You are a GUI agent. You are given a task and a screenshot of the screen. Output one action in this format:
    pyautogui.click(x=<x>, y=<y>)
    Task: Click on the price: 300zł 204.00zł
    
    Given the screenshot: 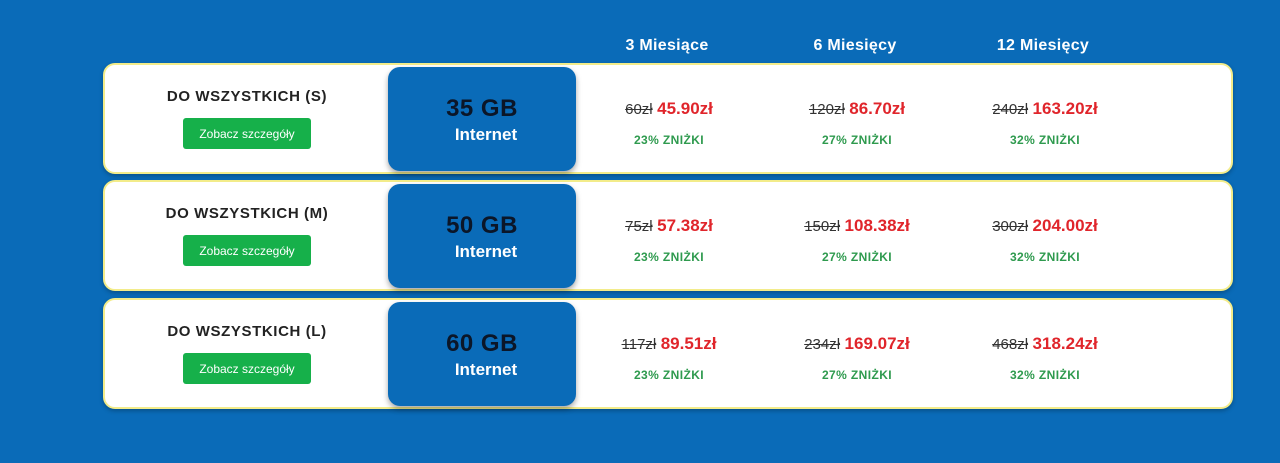 What is the action you would take?
    pyautogui.click(x=1045, y=226)
    